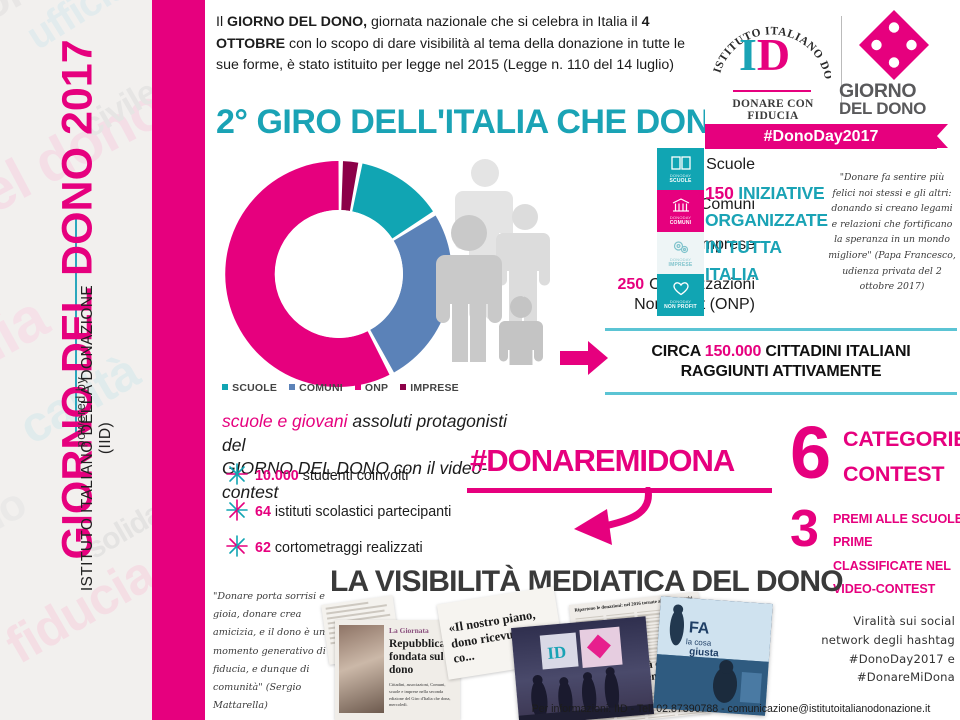 Image resolution: width=960 pixels, height=720 pixels. What do you see at coordinates (225, 387) in the screenshot?
I see `legend-swatch-scuole` at bounding box center [225, 387].